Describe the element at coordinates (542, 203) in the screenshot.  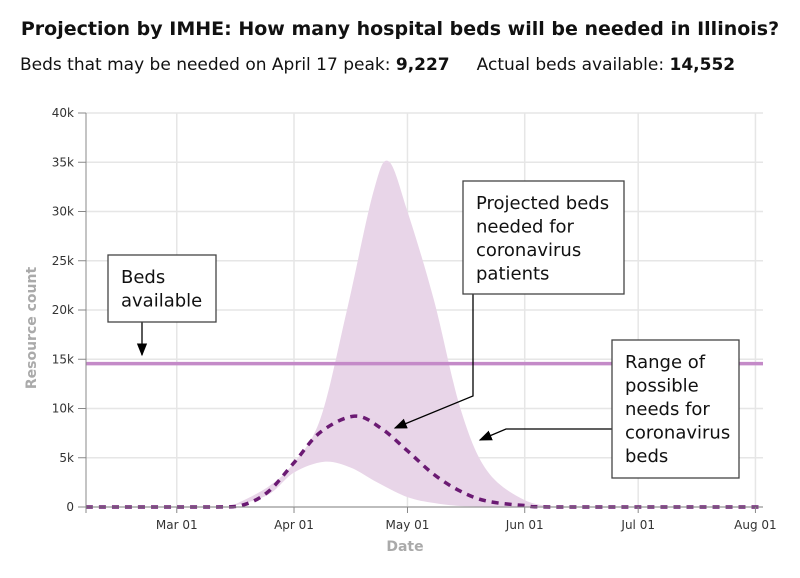
I see `annotation-text: Projected beds` at that location.